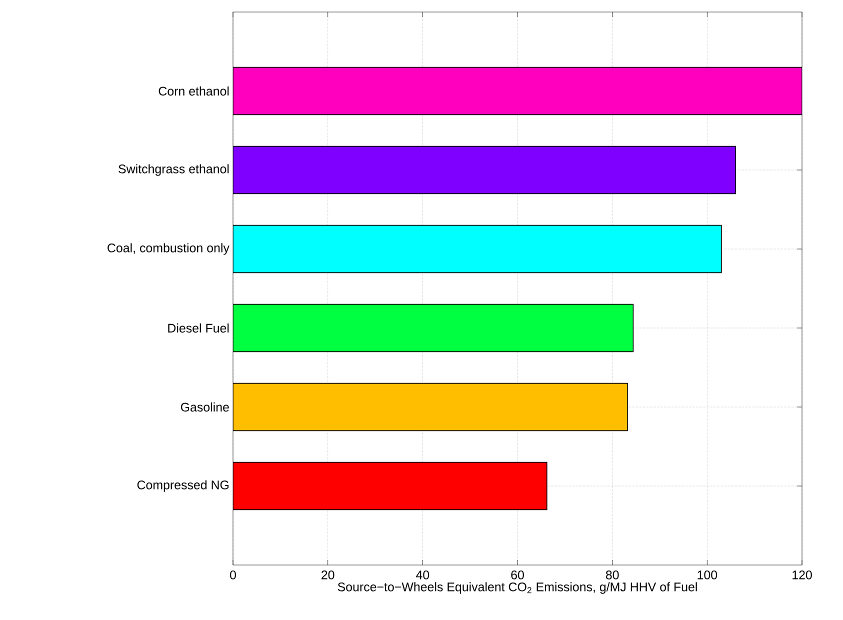 Image resolution: width=843 pixels, height=620 pixels. I want to click on x-tick-label: 80, so click(612, 575).